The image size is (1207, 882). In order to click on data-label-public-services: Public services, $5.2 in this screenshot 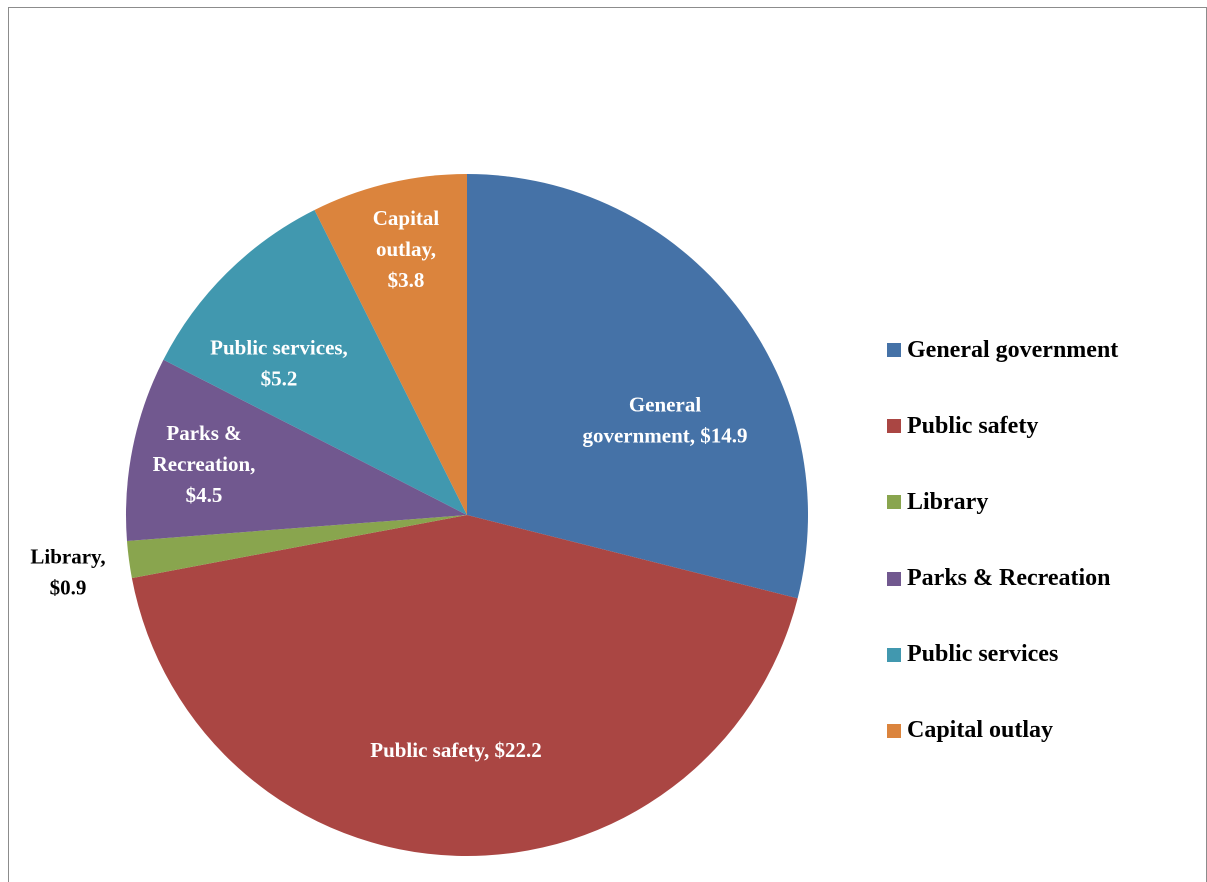, I will do `click(279, 363)`.